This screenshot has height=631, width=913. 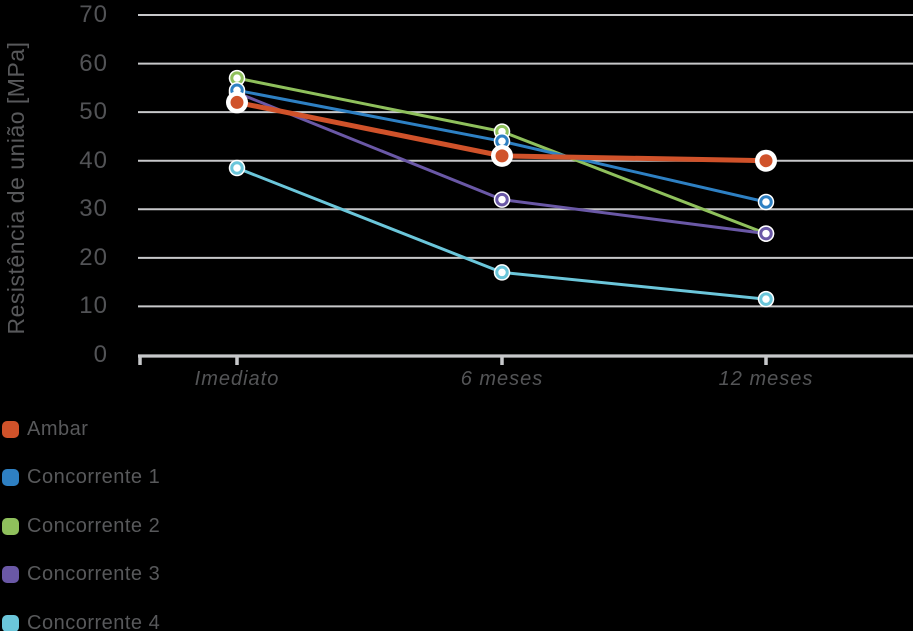 What do you see at coordinates (94, 573) in the screenshot?
I see `legend-label: Concorrente 3` at bounding box center [94, 573].